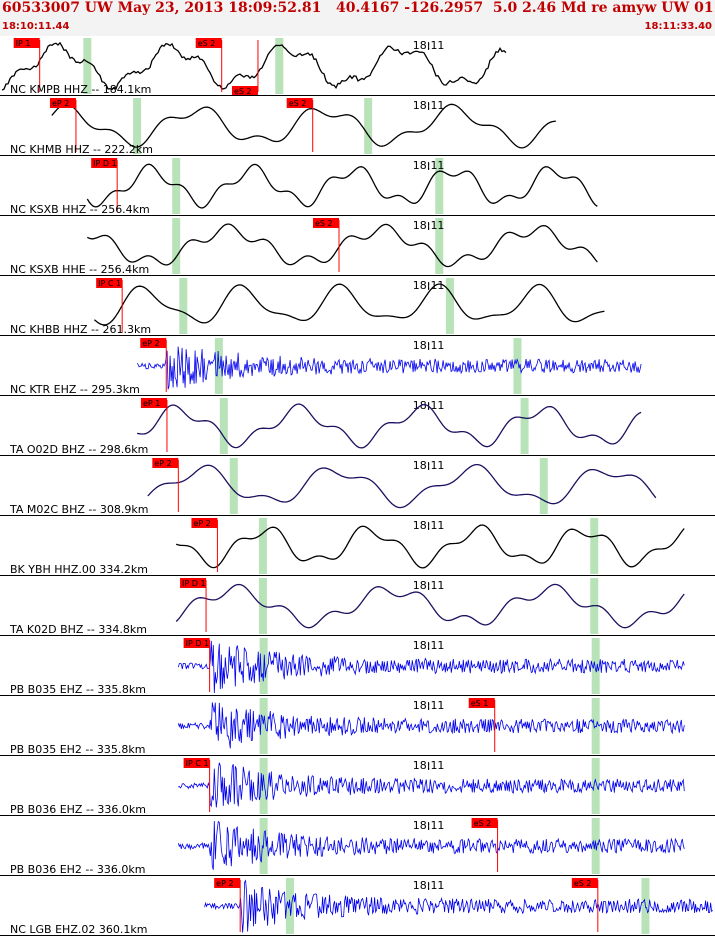 This screenshot has width=715, height=938. I want to click on trace-panel: 18:11 eS 2 PB B036 EH2 -- 336.0km, so click(357, 847).